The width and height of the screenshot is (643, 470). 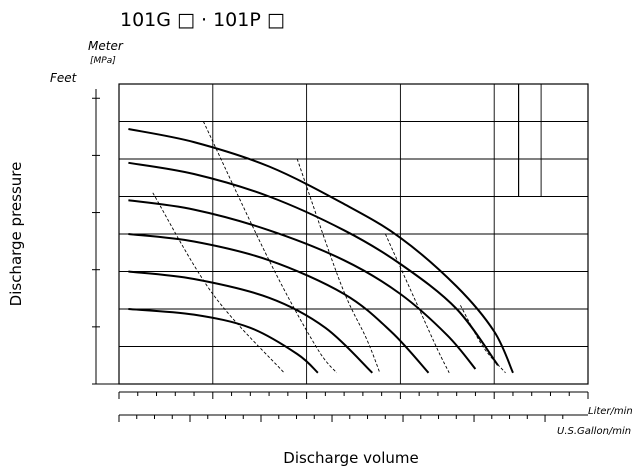 What do you see at coordinates (353, 406) in the screenshot?
I see `x-axes` at bounding box center [353, 406].